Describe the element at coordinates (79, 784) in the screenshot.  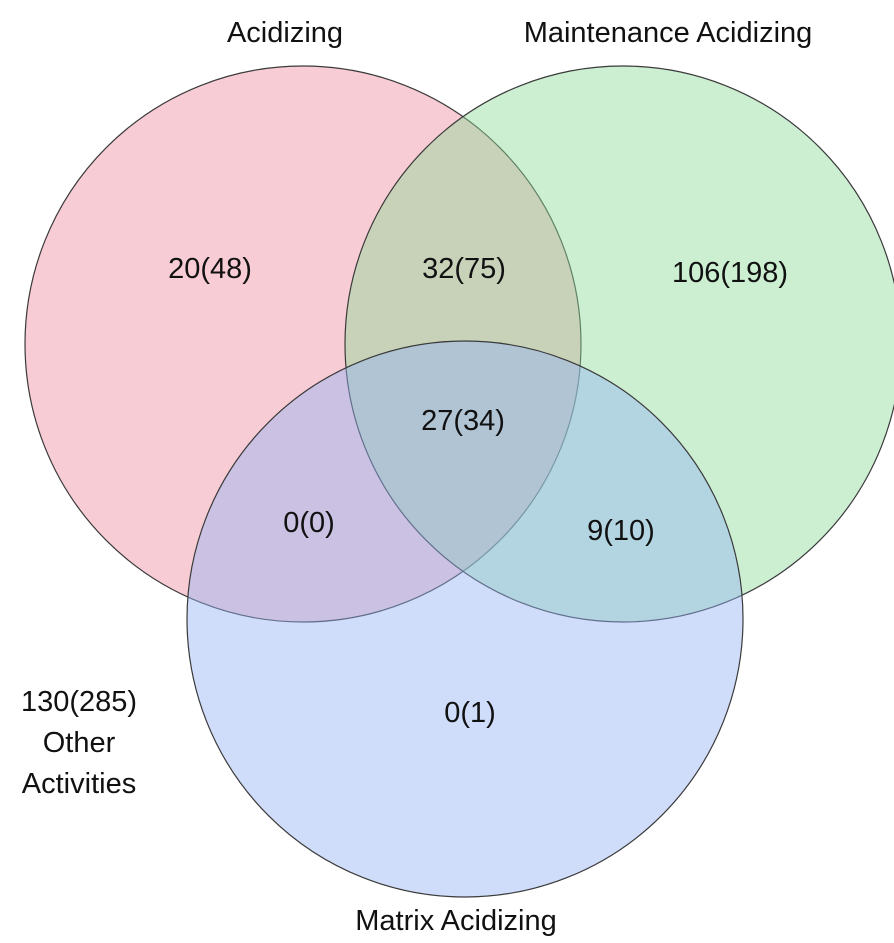
I see `other-activities-label-line2: Activities` at that location.